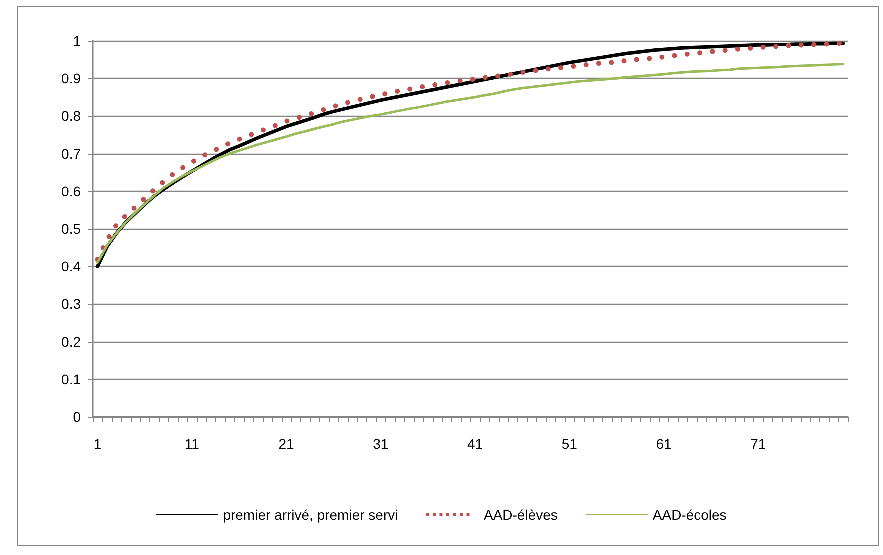 This screenshot has width=883, height=555. Describe the element at coordinates (286, 444) in the screenshot. I see `x-tick-label: 21` at that location.